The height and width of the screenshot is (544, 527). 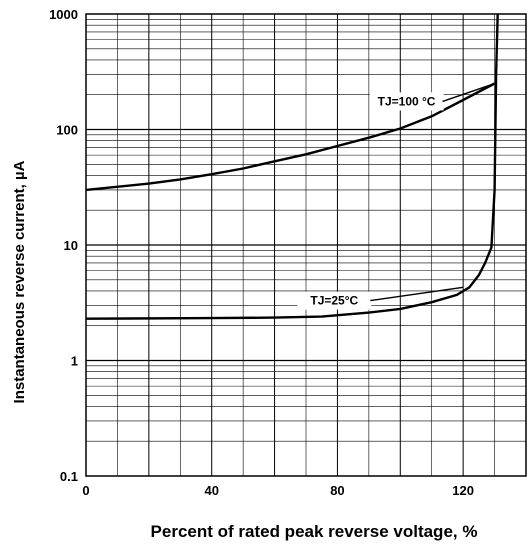 I want to click on annotation-label-1: TJ=100 °C, so click(x=407, y=101).